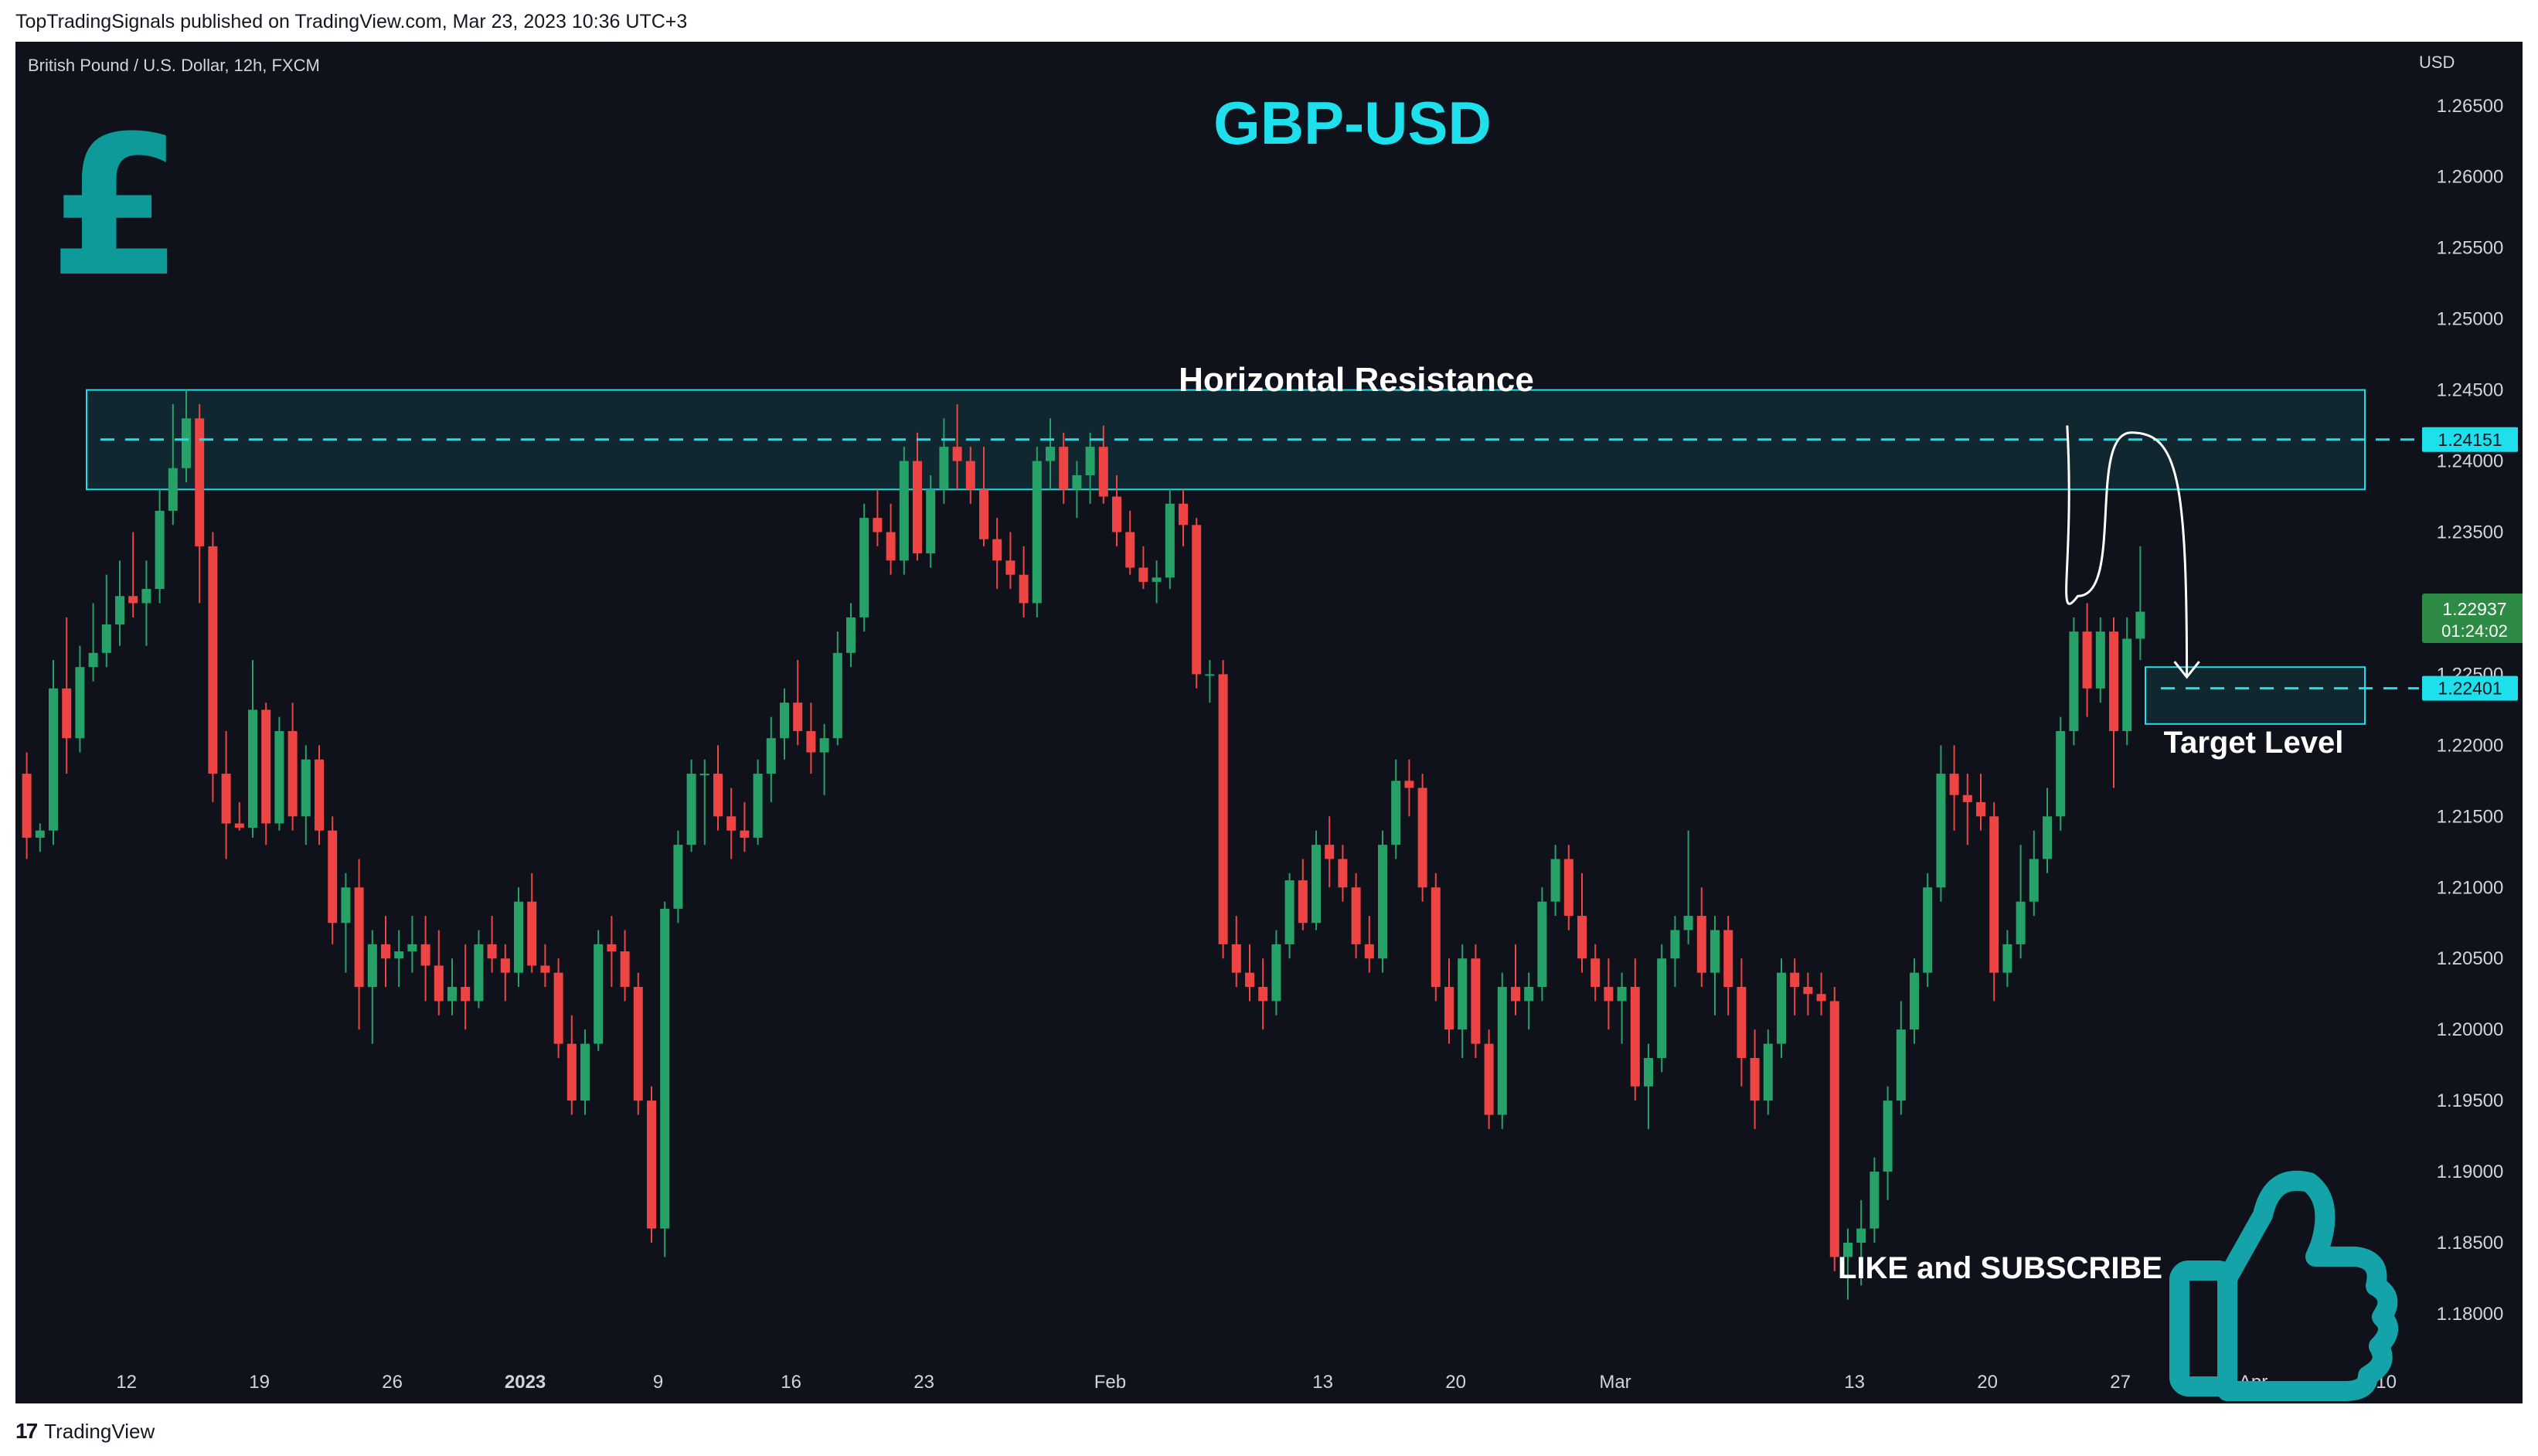 This screenshot has height=1456, width=2538. Describe the element at coordinates (924, 1383) in the screenshot. I see `x-tick-label: 23` at that location.